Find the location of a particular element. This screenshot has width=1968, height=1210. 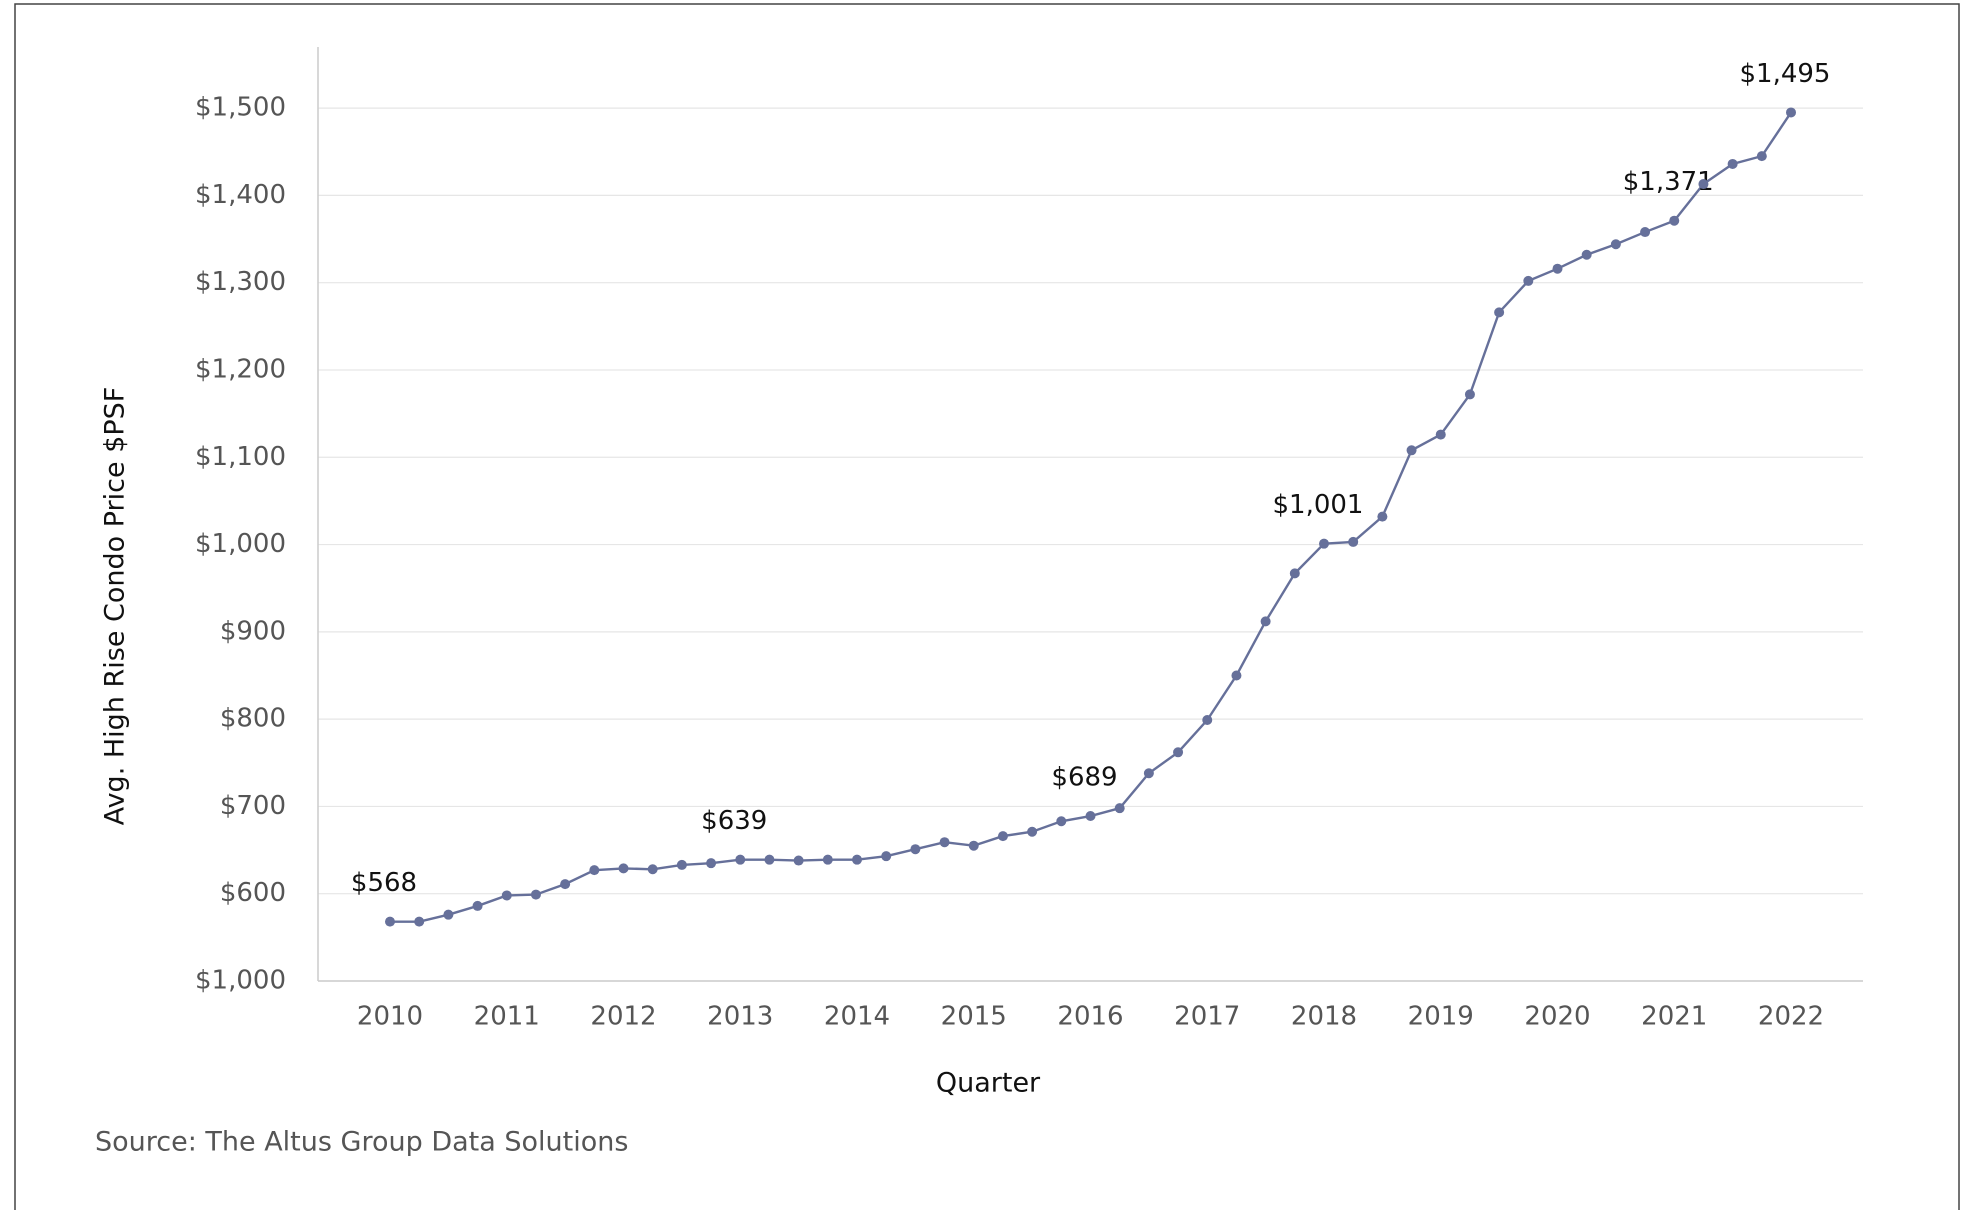

y-tick-label: $1,200 is located at coordinates (240, 369).